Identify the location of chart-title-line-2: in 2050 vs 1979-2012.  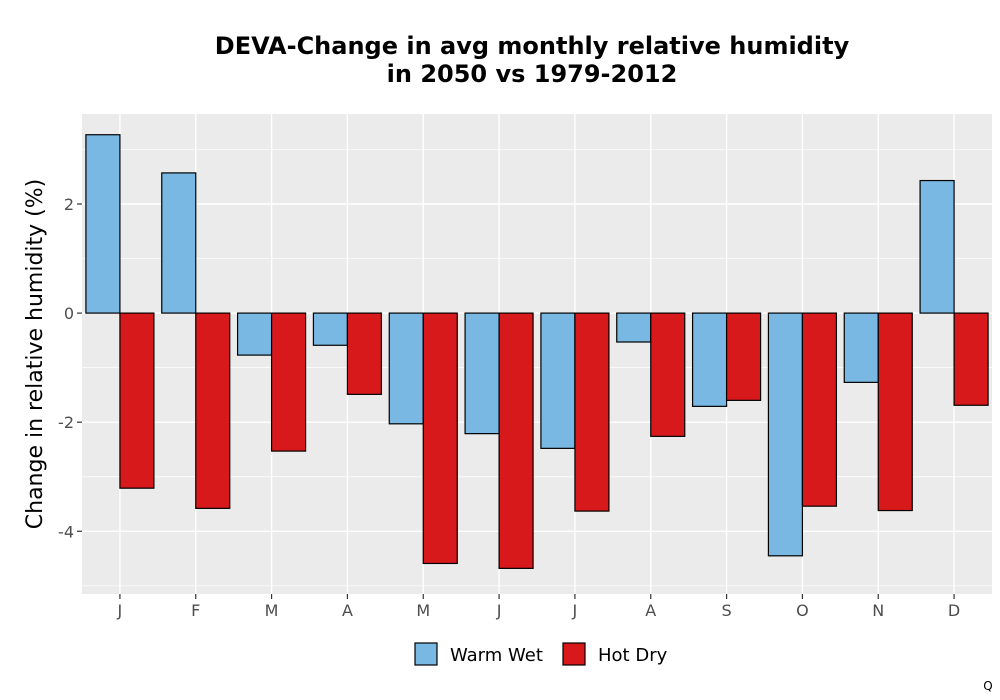
(532, 74).